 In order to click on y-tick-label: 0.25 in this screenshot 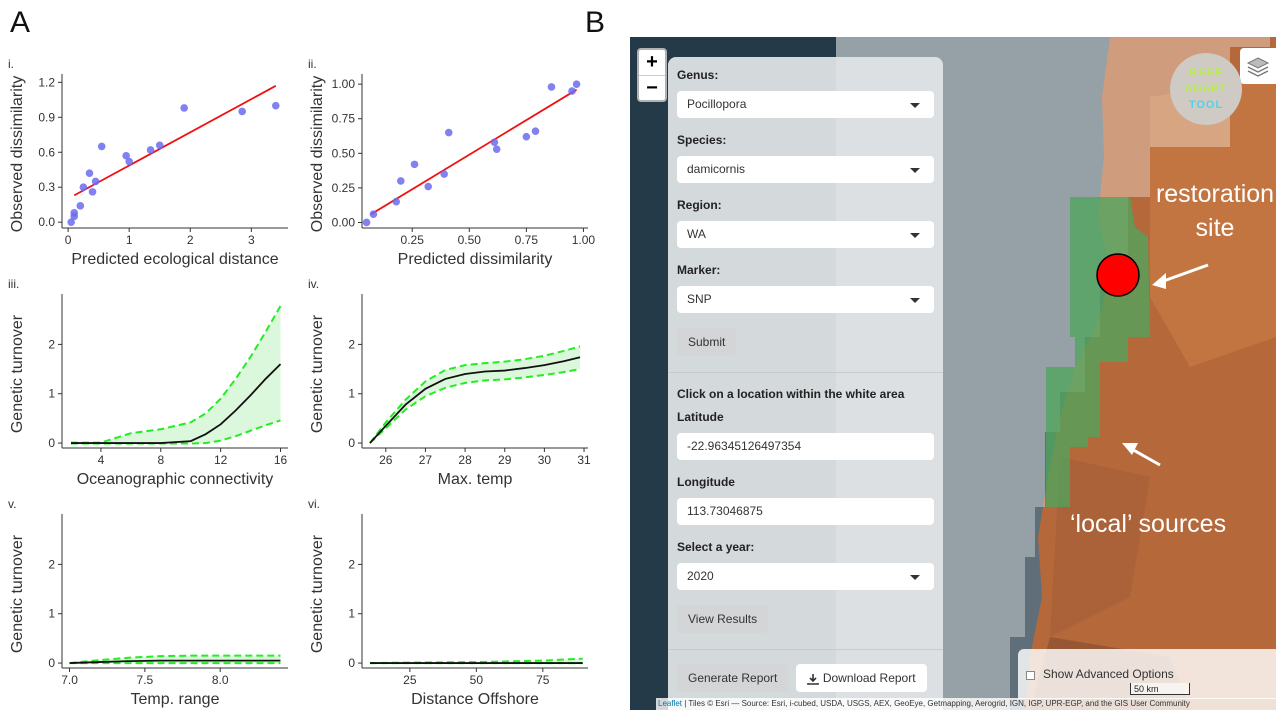, I will do `click(344, 188)`.